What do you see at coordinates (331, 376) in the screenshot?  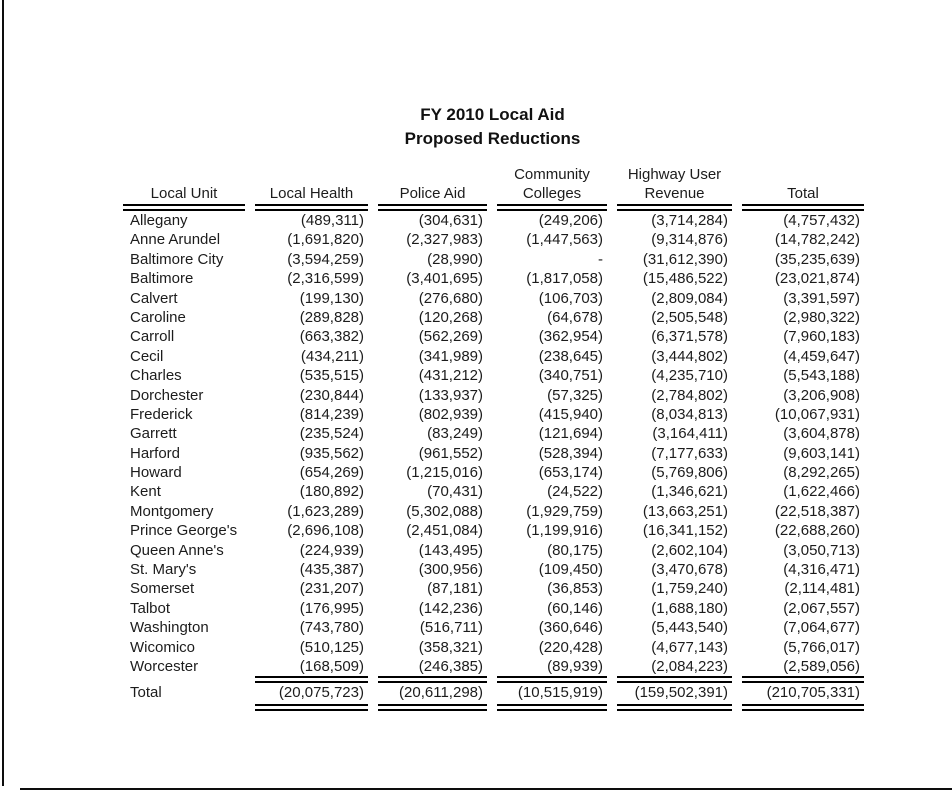 I see `row-value: (535,515)` at bounding box center [331, 376].